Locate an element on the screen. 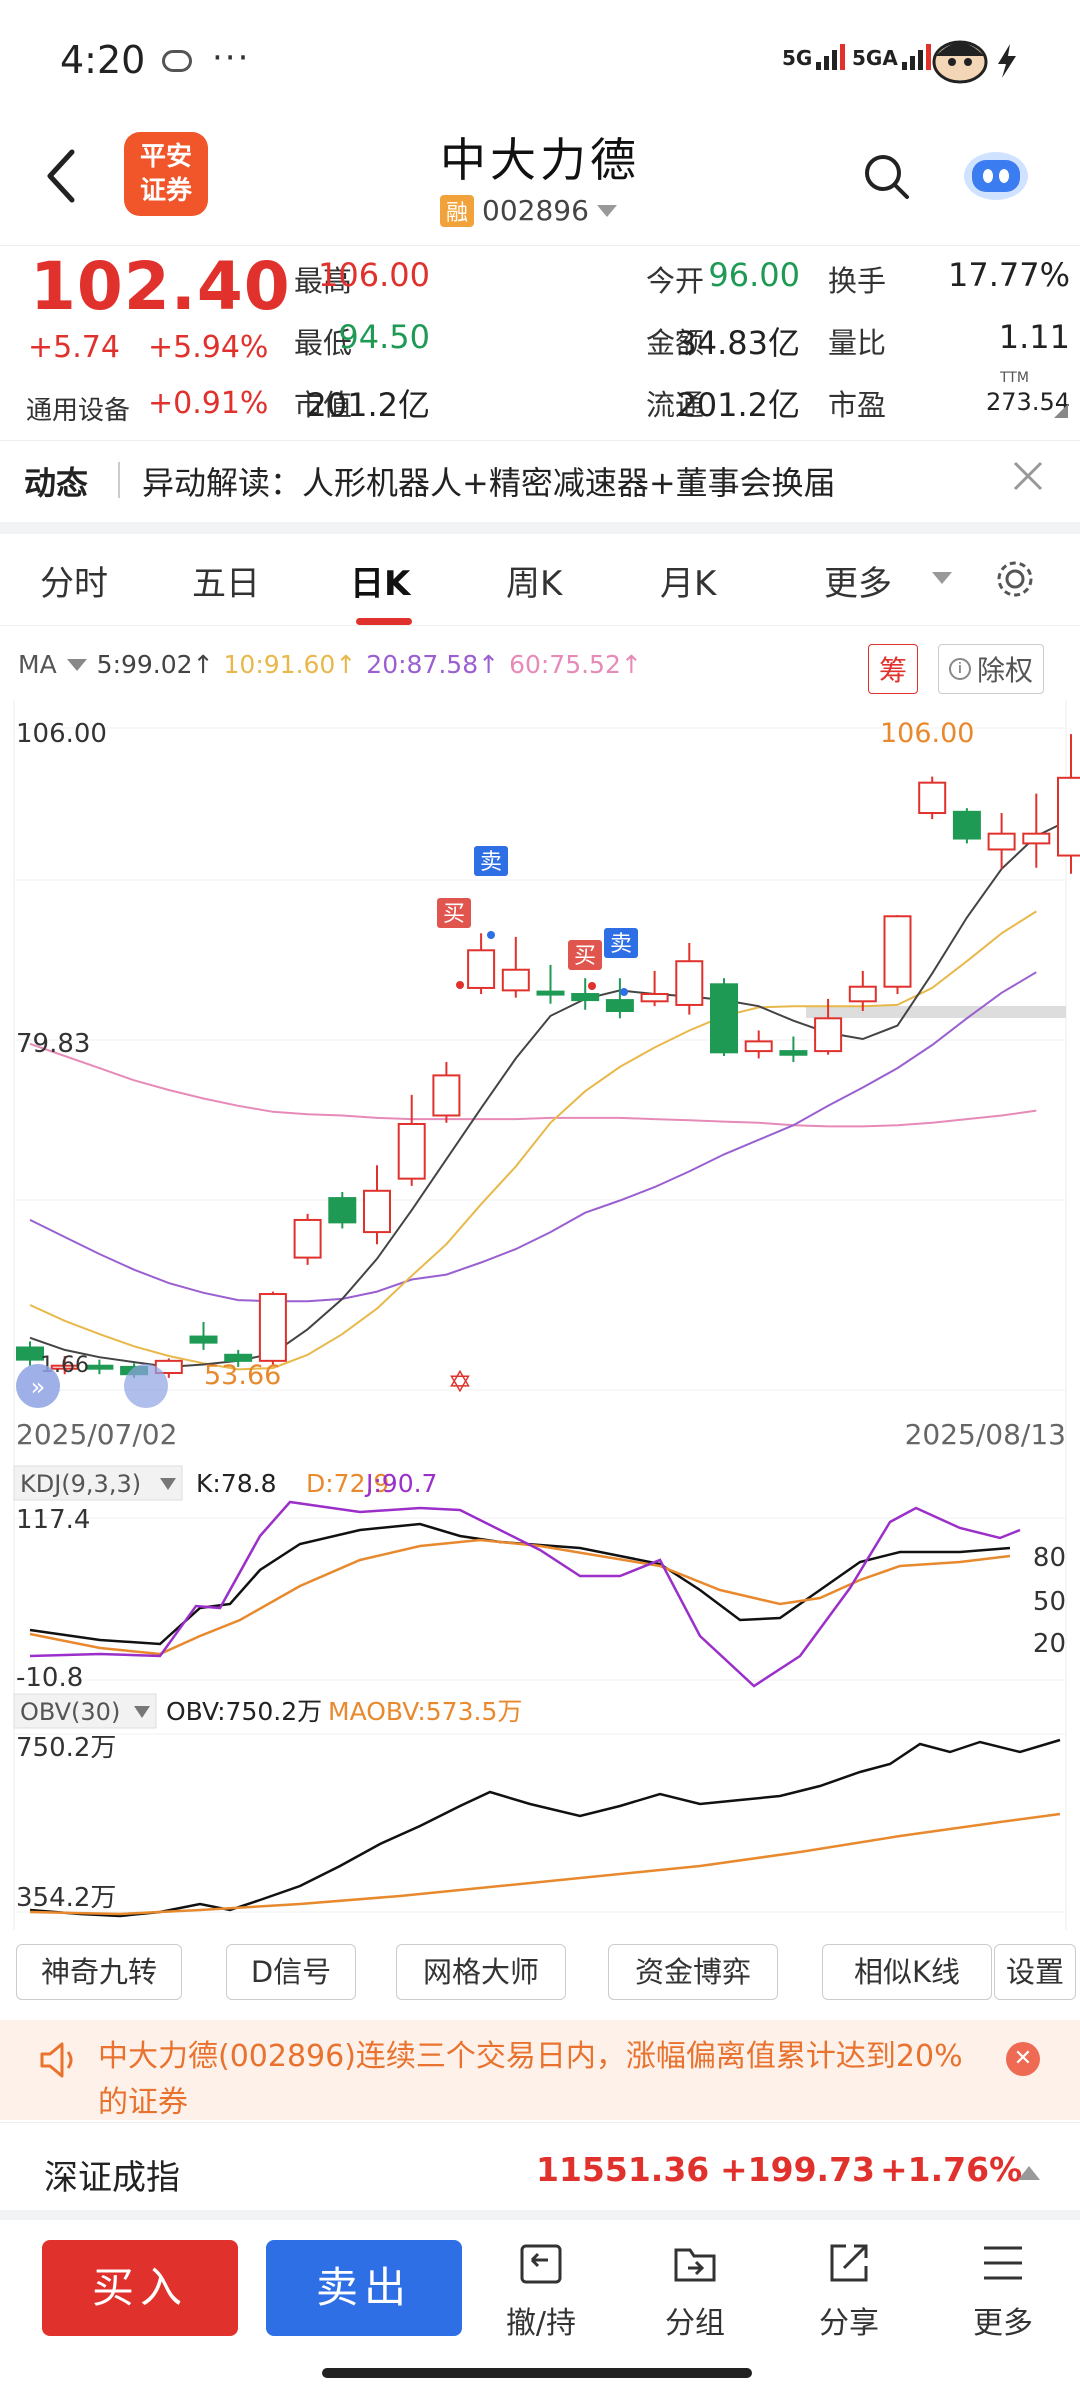 The height and width of the screenshot is (2400, 1080). more-button: 更多 is located at coordinates (1003, 2291).